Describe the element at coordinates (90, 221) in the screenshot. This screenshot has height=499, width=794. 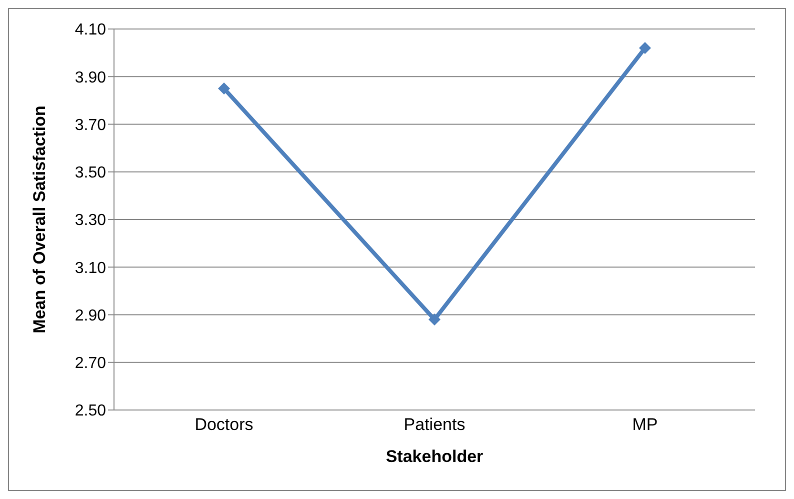
I see `y-tick-label: 3.30` at that location.